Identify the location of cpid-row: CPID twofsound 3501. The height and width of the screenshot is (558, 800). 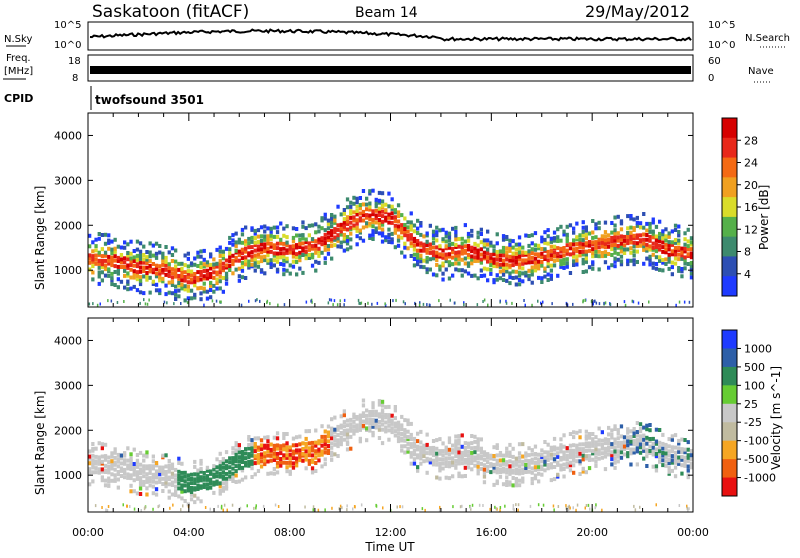
(104, 98).